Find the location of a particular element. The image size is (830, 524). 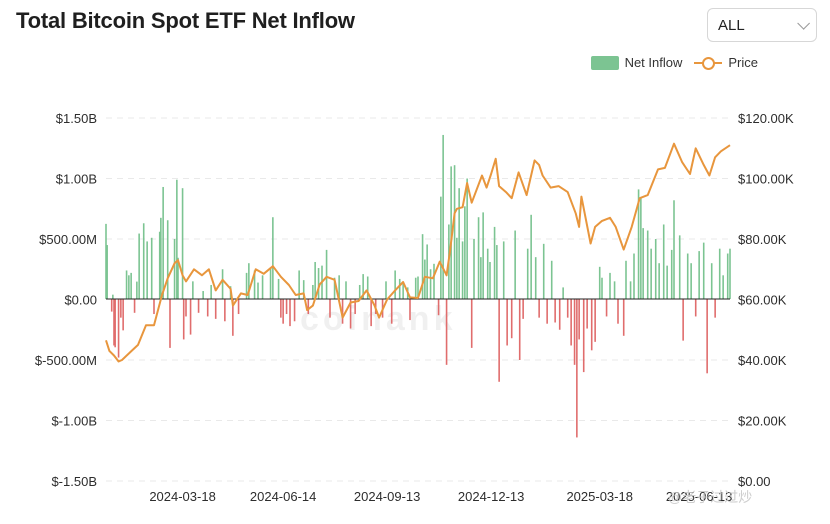

x-tick-label: 2024-12-13 is located at coordinates (491, 496).